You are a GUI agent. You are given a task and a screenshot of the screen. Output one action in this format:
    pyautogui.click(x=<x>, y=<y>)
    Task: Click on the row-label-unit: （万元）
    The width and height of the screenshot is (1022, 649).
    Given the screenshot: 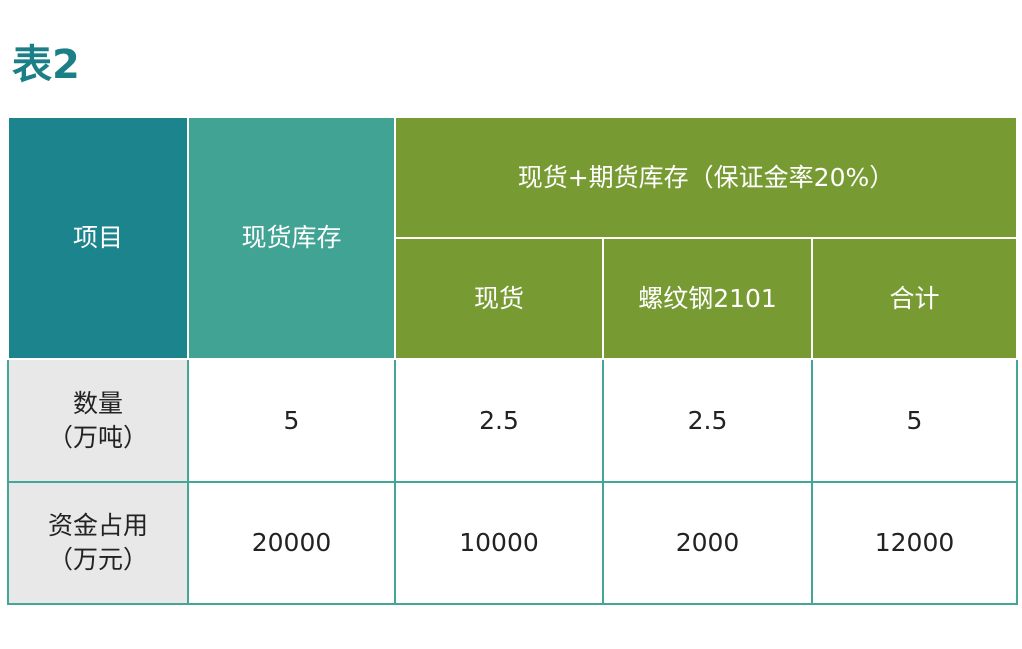 What is the action you would take?
    pyautogui.click(x=97, y=559)
    